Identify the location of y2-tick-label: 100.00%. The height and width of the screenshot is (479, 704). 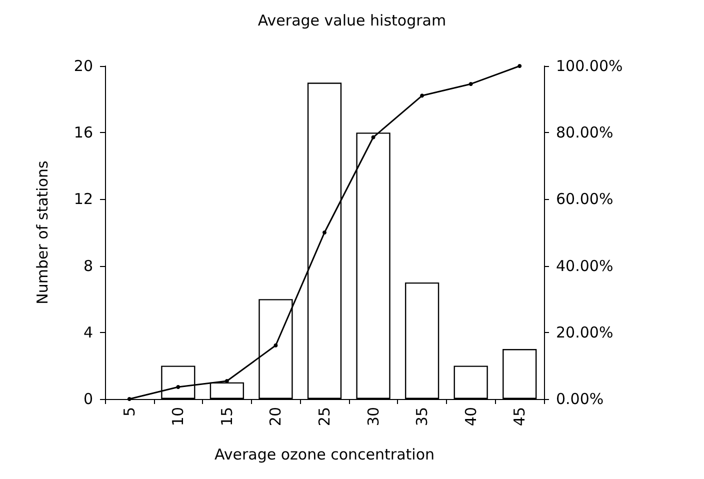
(589, 66).